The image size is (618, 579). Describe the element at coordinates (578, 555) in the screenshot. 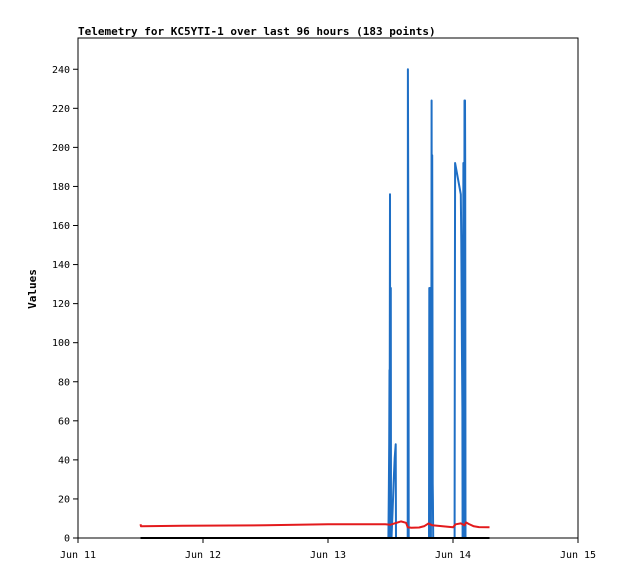

I see `x-tick-label: Jun 15` at that location.